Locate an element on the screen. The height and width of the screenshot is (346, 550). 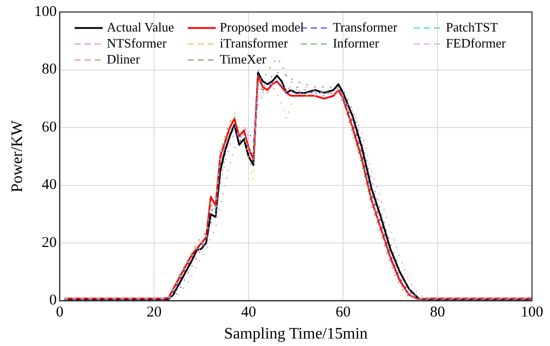
y-tick-label: 60 is located at coordinates (49, 127).